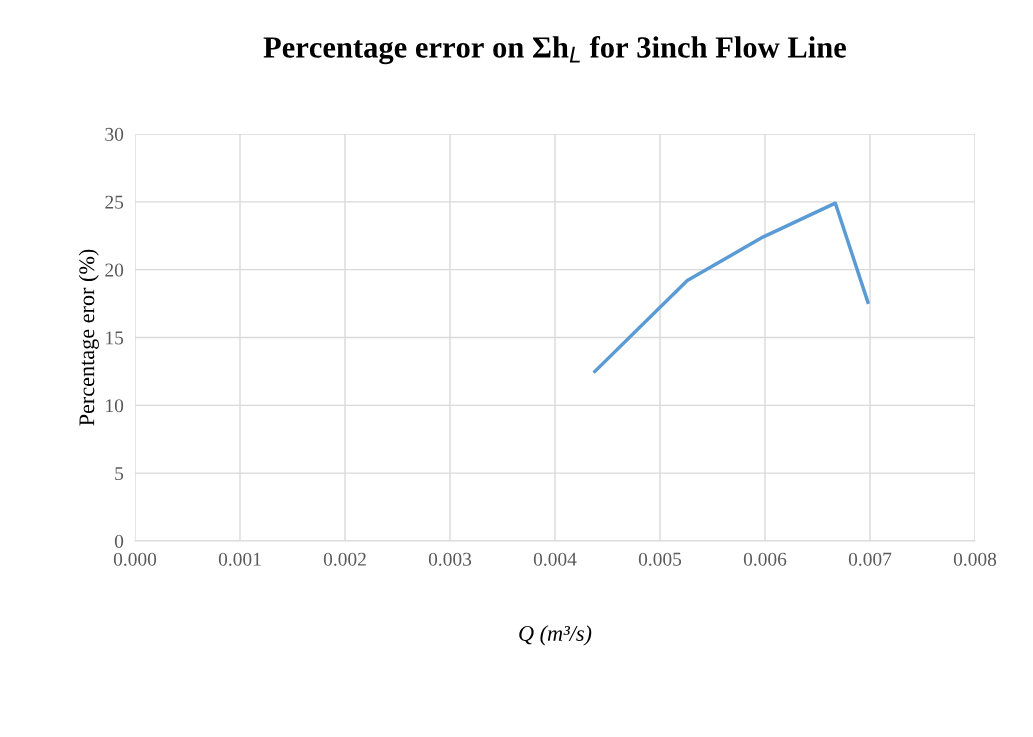  What do you see at coordinates (115, 406) in the screenshot?
I see `y-tick-label: 10` at bounding box center [115, 406].